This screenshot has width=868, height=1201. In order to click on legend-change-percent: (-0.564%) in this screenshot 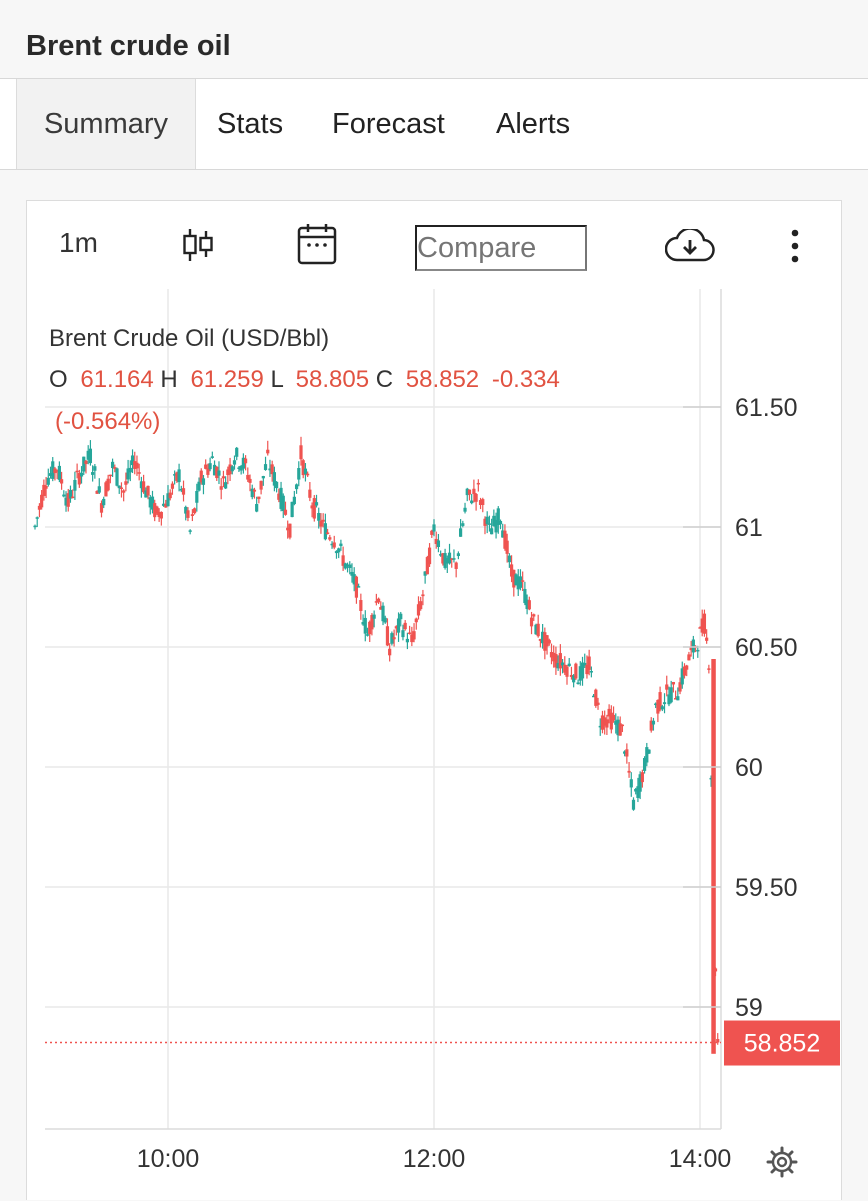, I will do `click(107, 421)`.